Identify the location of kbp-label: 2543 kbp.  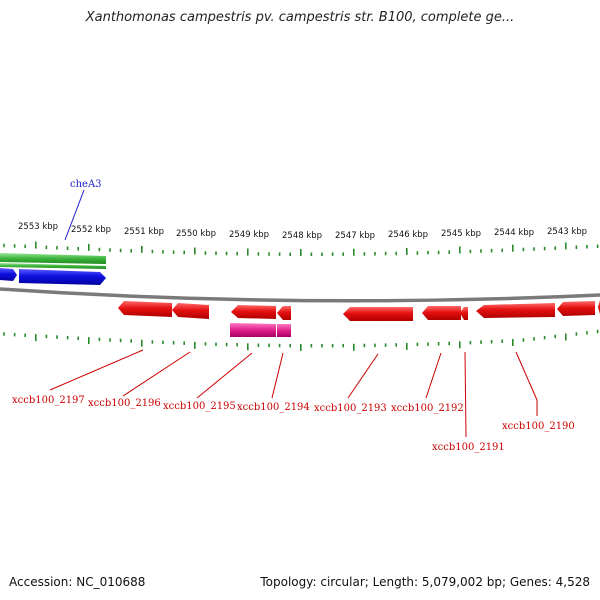
(567, 232).